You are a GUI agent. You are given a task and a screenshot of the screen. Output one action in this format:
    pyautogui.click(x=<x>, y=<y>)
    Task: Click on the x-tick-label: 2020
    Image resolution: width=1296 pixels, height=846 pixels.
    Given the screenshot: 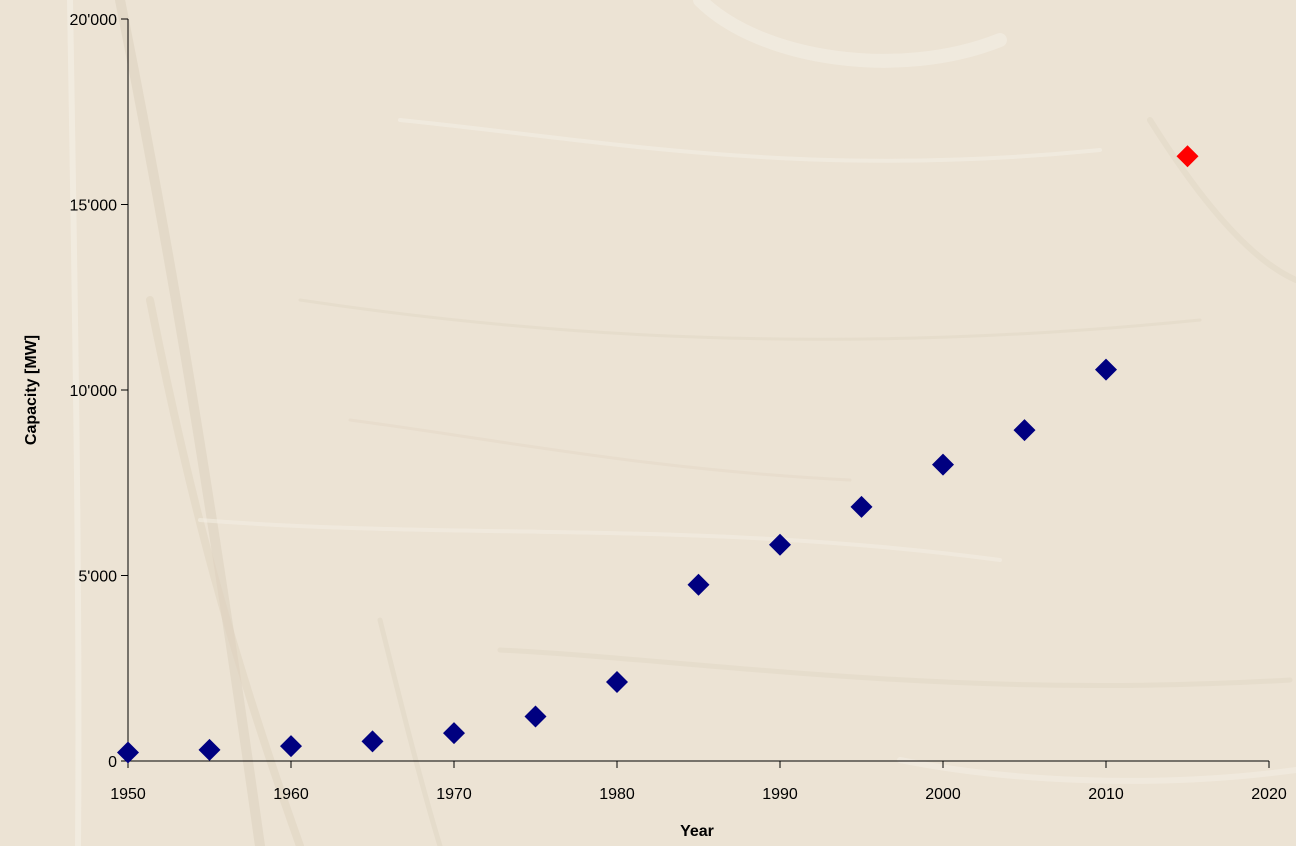 What is the action you would take?
    pyautogui.click(x=1269, y=794)
    